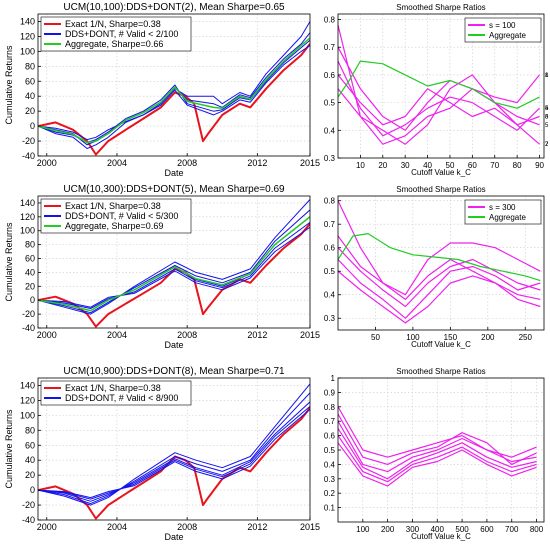 Image resolution: width=550 pixels, height=549 pixels. What do you see at coordinates (382, 165) in the screenshot?
I see `x-tick-label: 20` at bounding box center [382, 165].